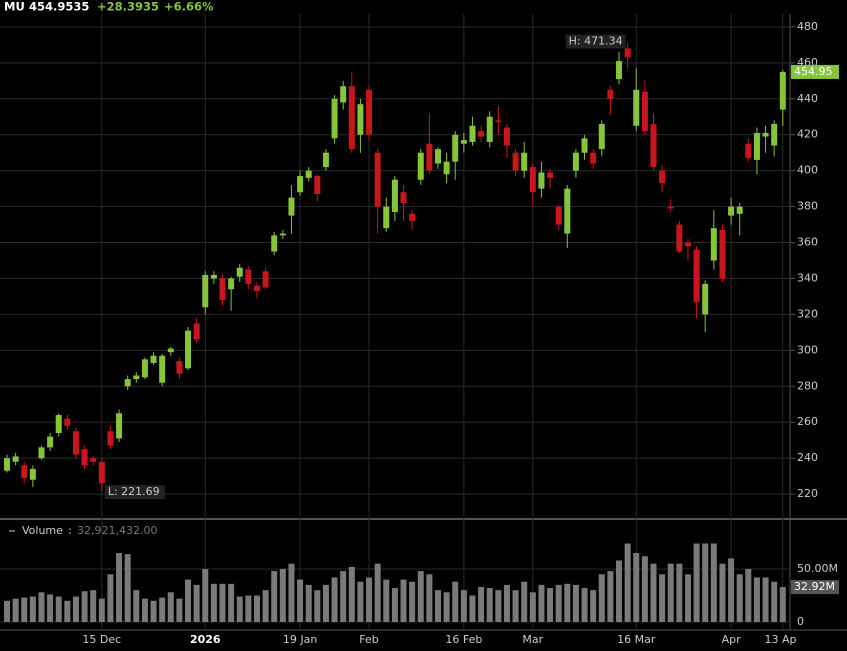 The height and width of the screenshot is (651, 847). I want to click on x-tick-label: Feb, so click(368, 639).